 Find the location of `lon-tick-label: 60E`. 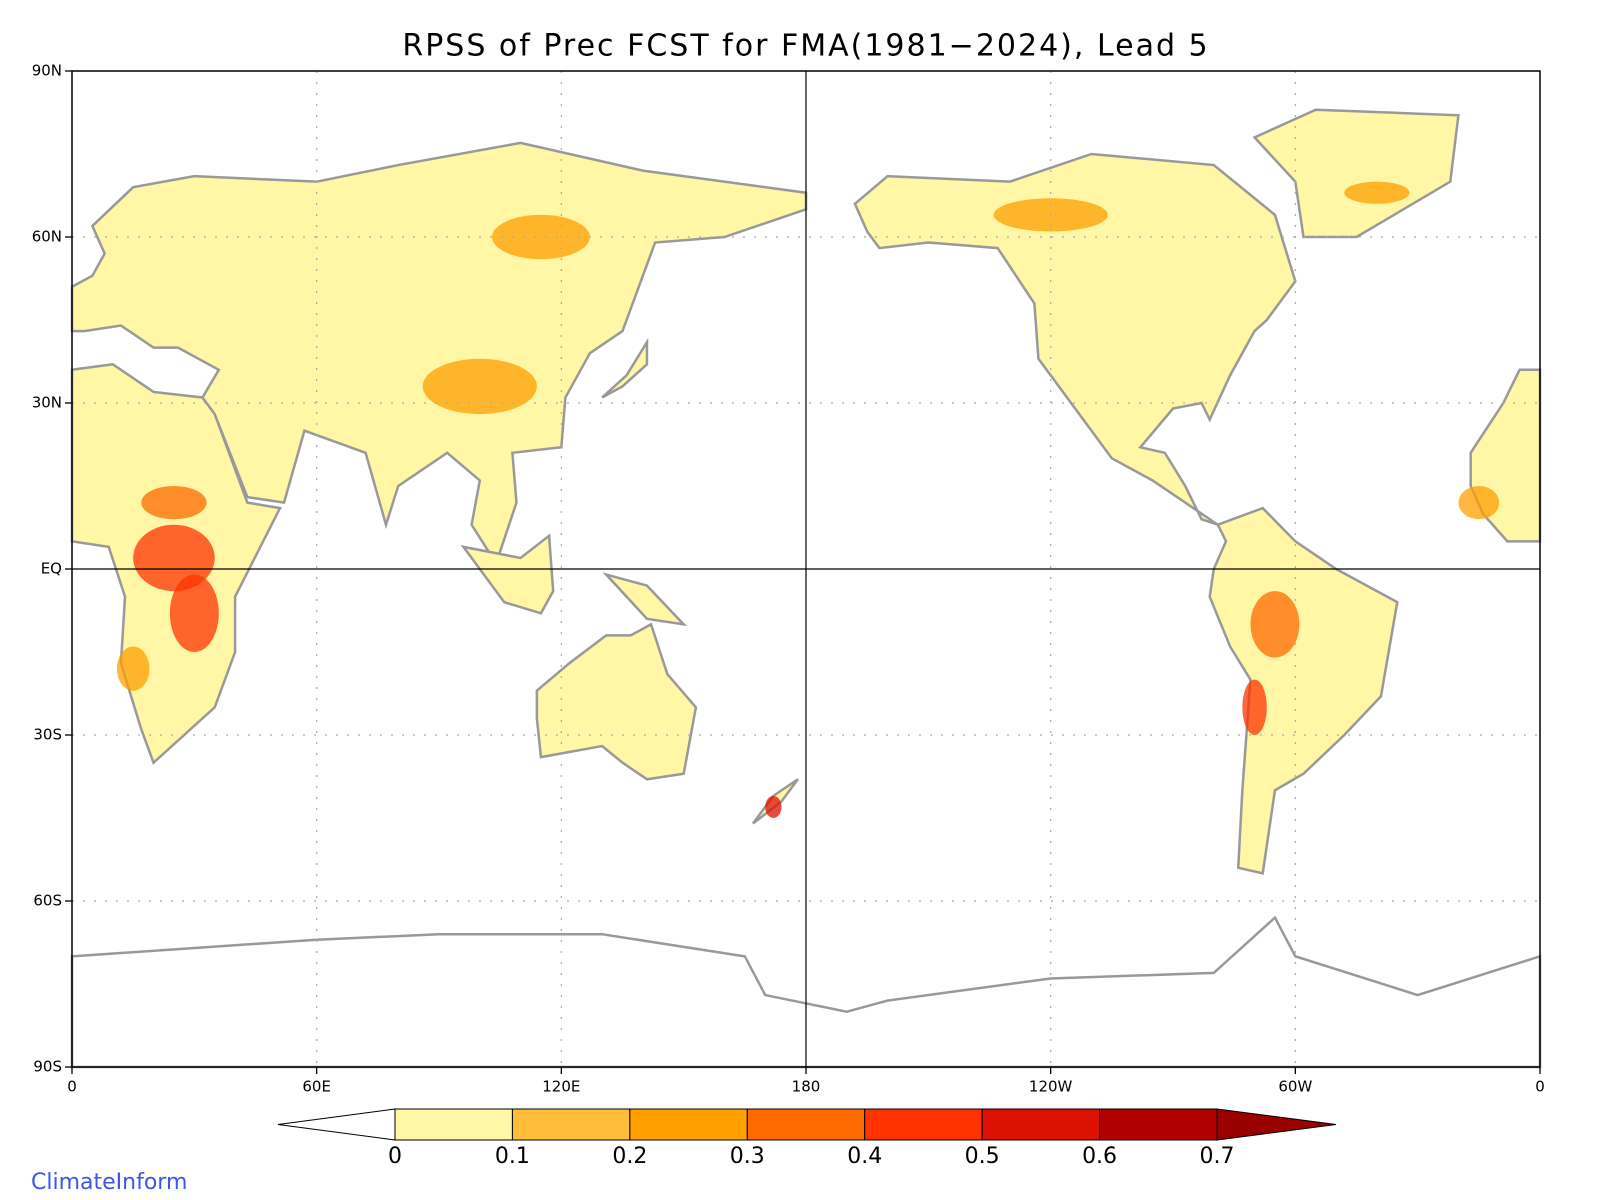

lon-tick-label: 60E is located at coordinates (316, 1087).